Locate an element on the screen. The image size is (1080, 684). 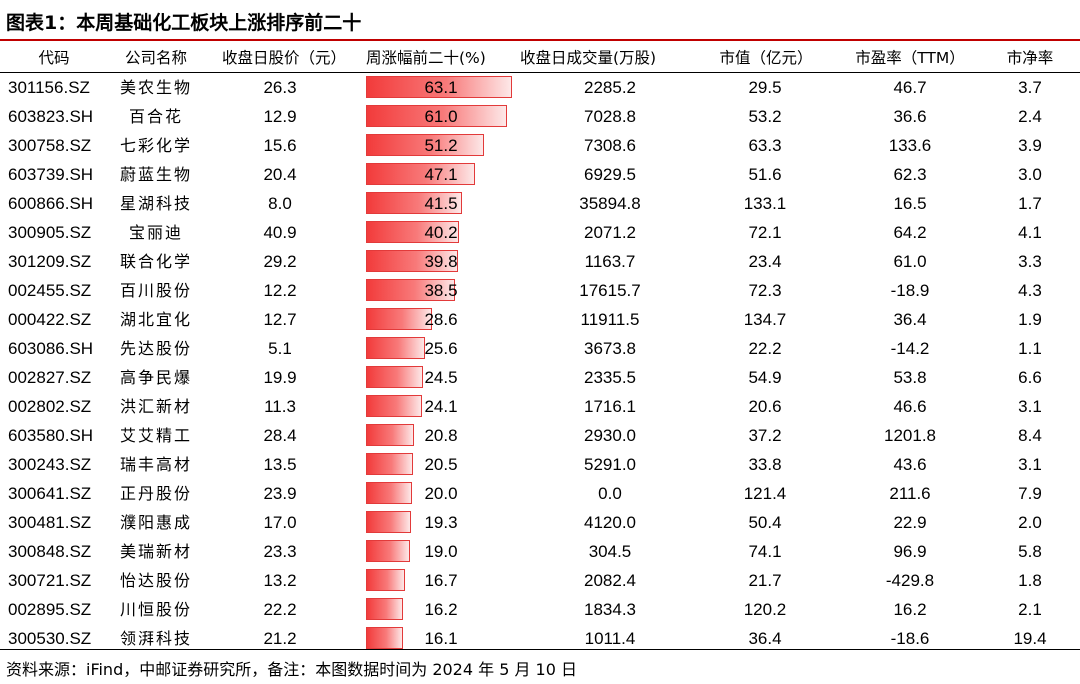
table-row: 300641.SZ 正丹股份 23.9 20.0 0.0 121.4 211.6 7.9 is located at coordinates (540, 493).